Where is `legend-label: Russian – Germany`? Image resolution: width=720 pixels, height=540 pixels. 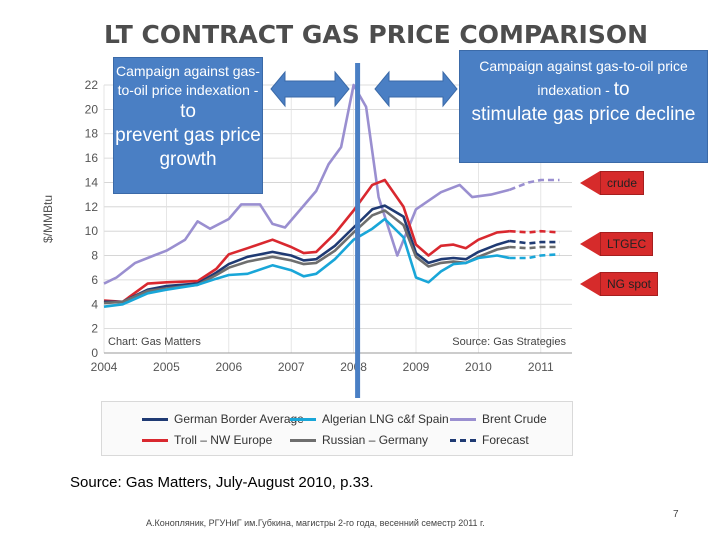
legend-label: Russian – Germany is located at coordinates (375, 440).